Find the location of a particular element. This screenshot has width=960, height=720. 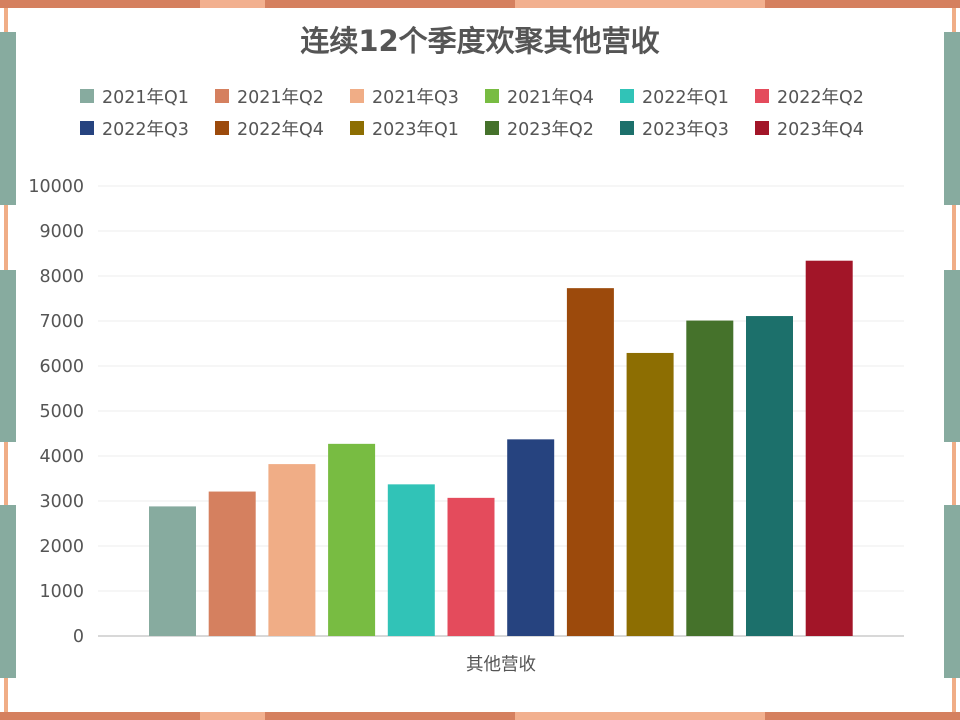

legend-label: 2022年Q2 is located at coordinates (820, 97).